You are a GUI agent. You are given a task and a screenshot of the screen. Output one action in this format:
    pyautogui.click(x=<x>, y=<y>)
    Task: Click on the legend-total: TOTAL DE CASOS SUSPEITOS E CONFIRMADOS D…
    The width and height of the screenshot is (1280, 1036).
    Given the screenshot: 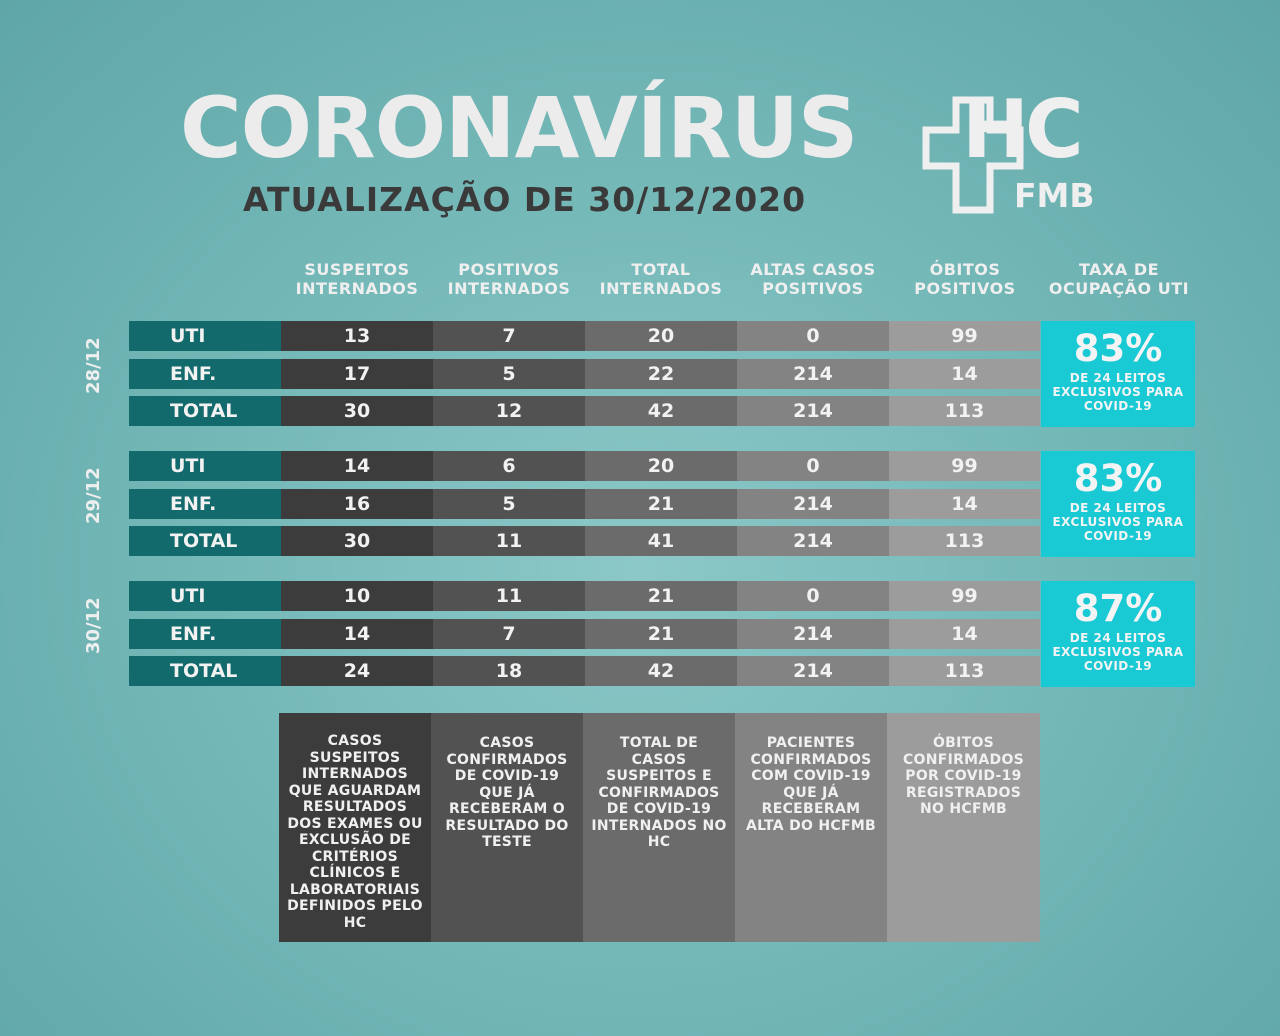 What is the action you would take?
    pyautogui.click(x=659, y=827)
    